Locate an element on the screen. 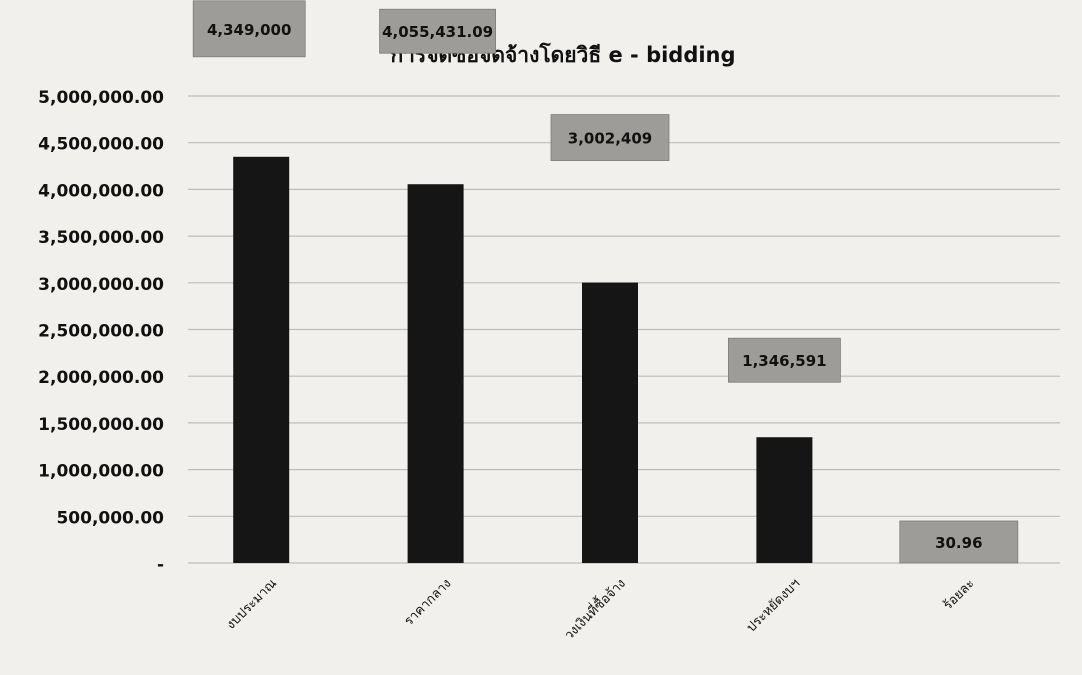 This screenshot has height=675, width=1082. x-tick-label: วงเงินที่ซื้อจ้าง is located at coordinates (594, 608).